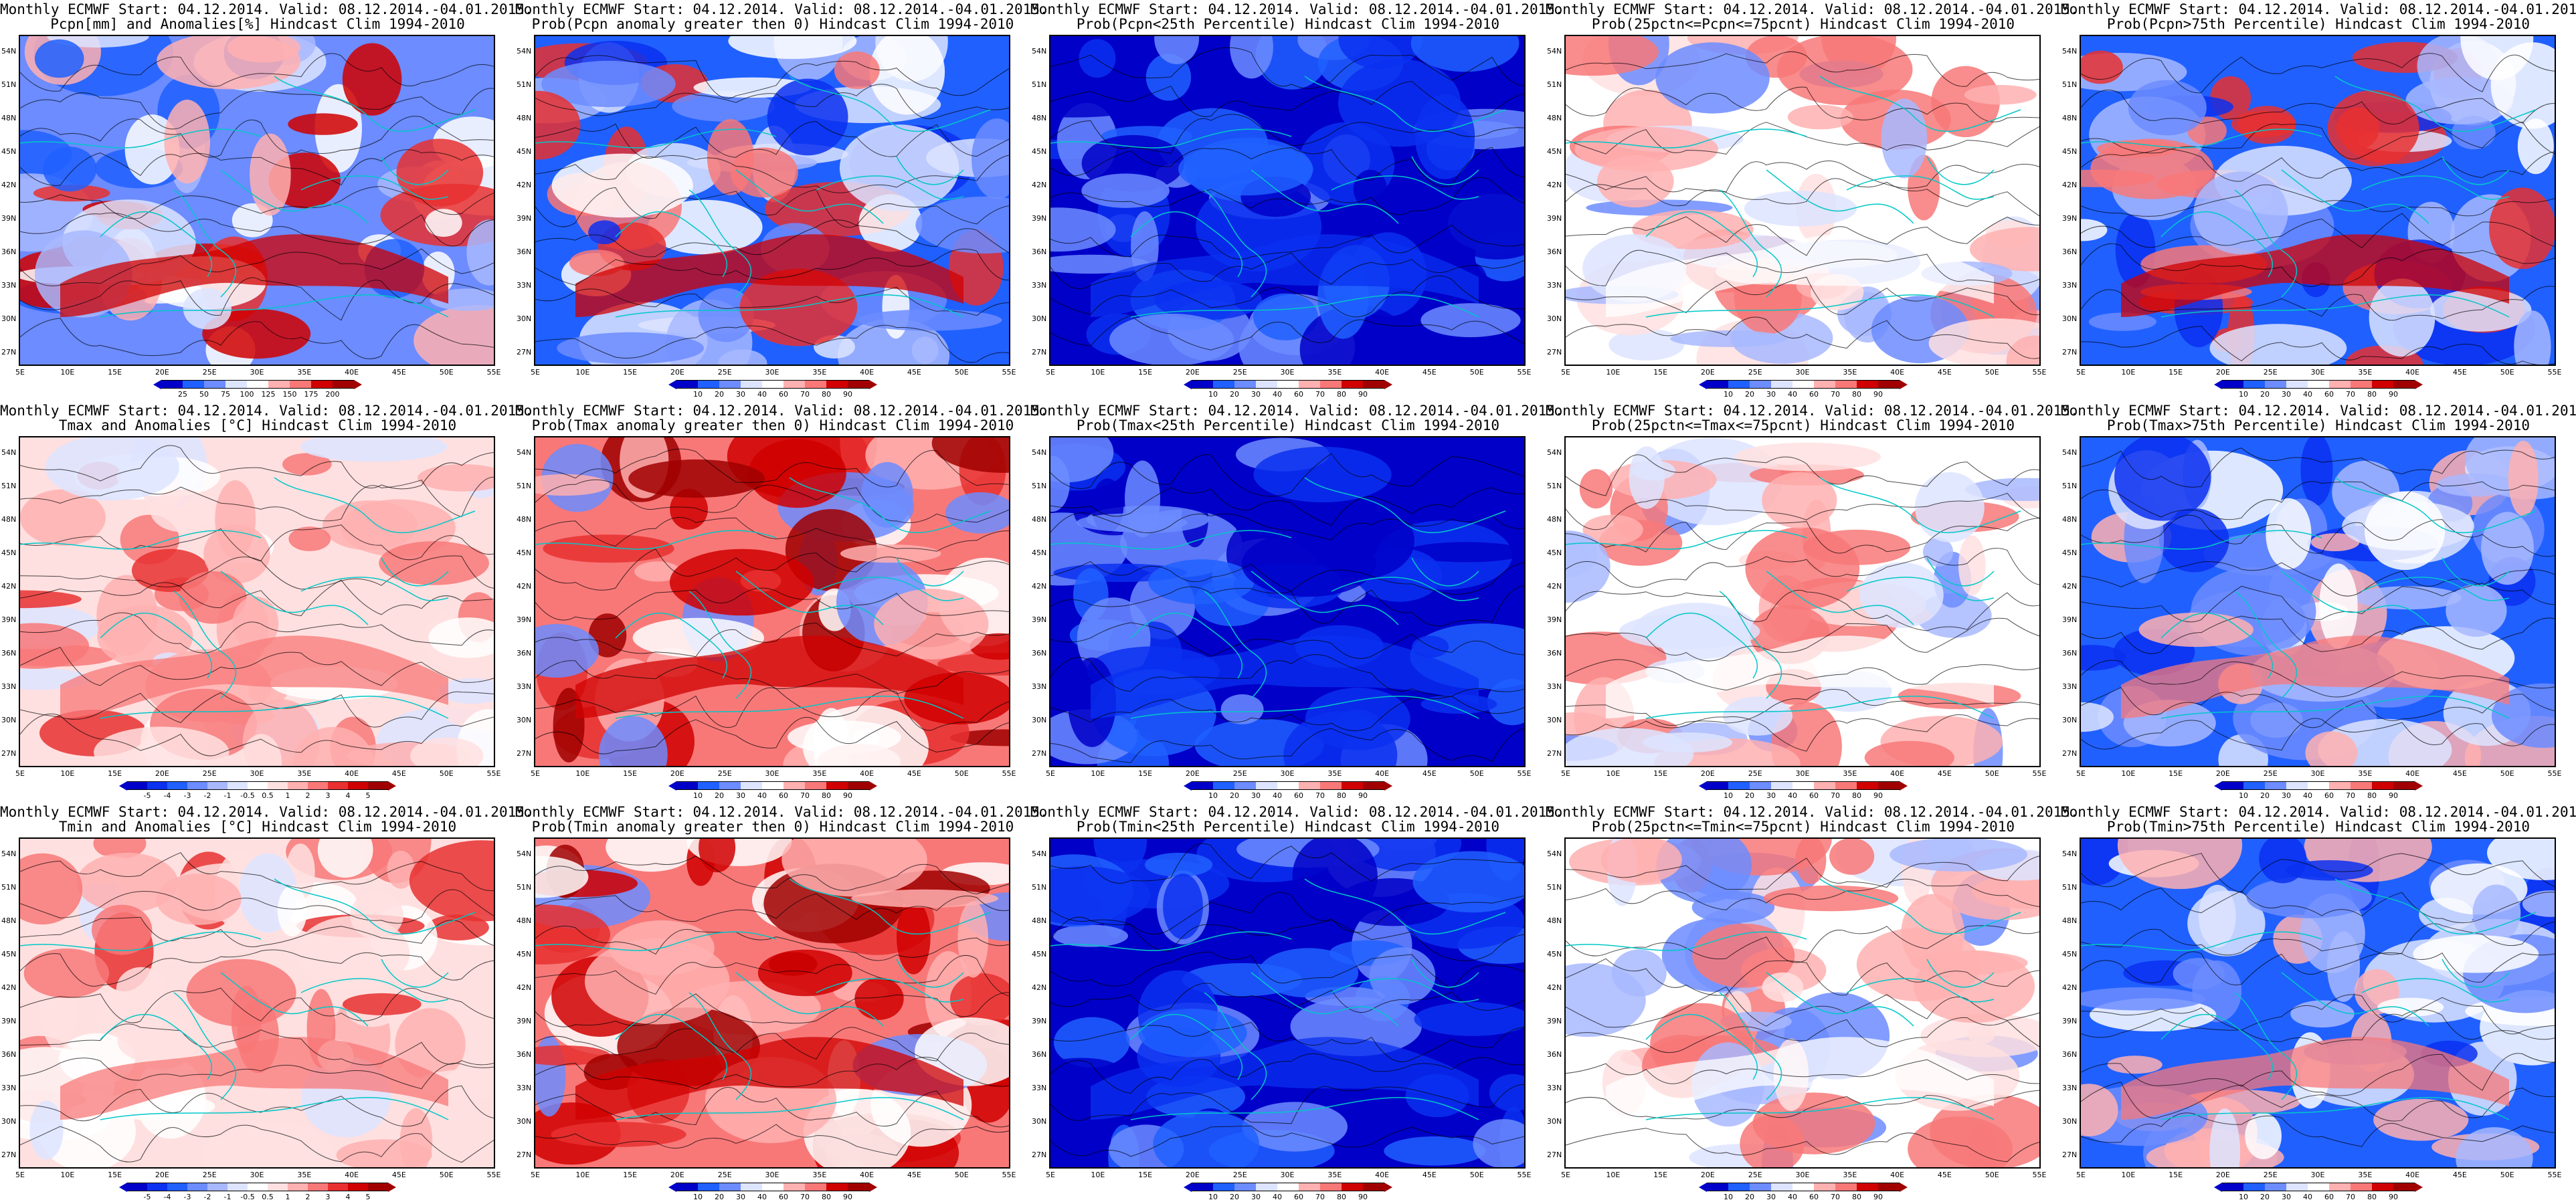 The image size is (2576, 1204). What do you see at coordinates (2507, 372) in the screenshot?
I see `longitude-label: 50E` at bounding box center [2507, 372].